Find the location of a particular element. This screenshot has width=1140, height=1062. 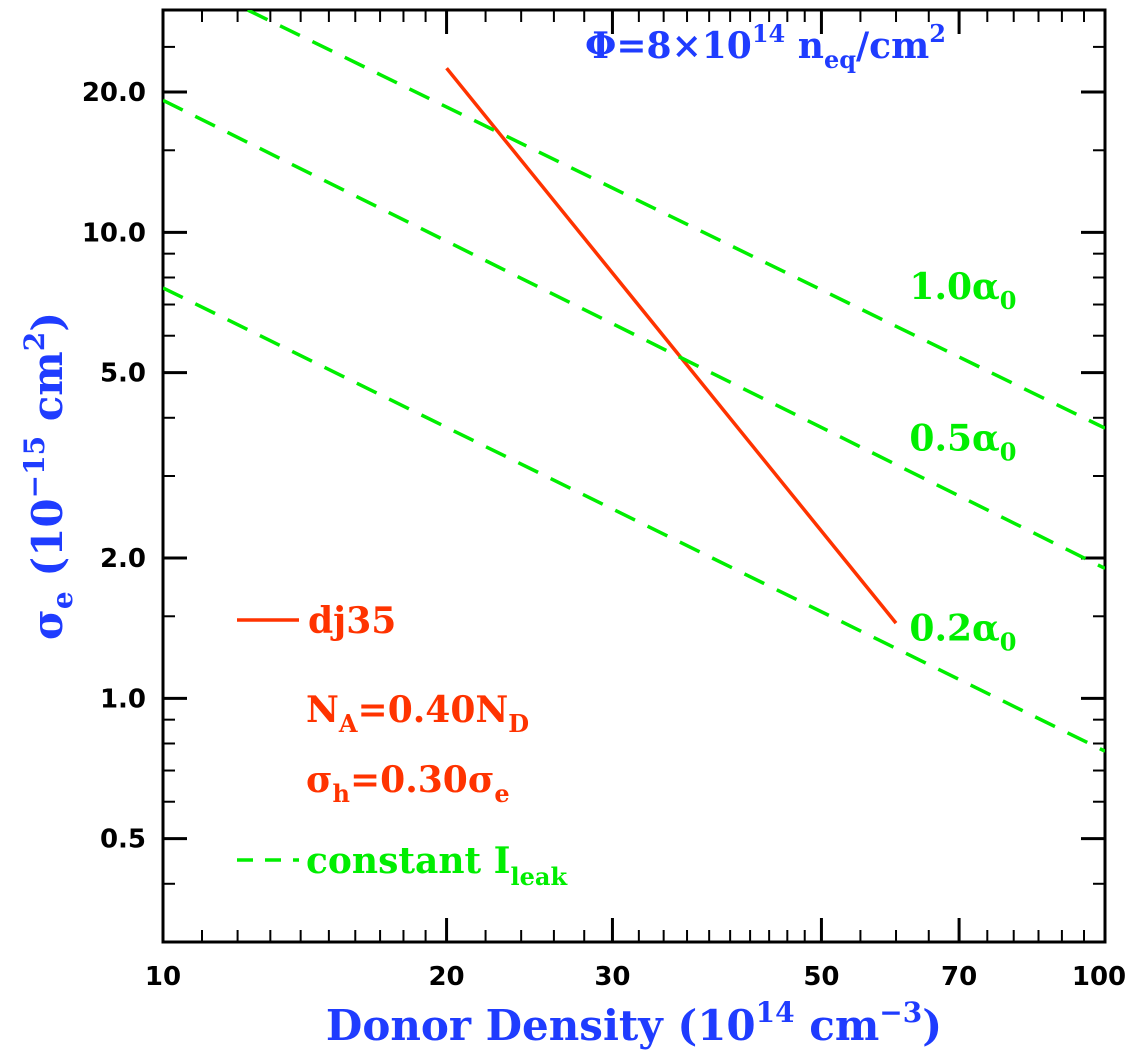

line-label: 0.5α0 is located at coordinates (962, 442).